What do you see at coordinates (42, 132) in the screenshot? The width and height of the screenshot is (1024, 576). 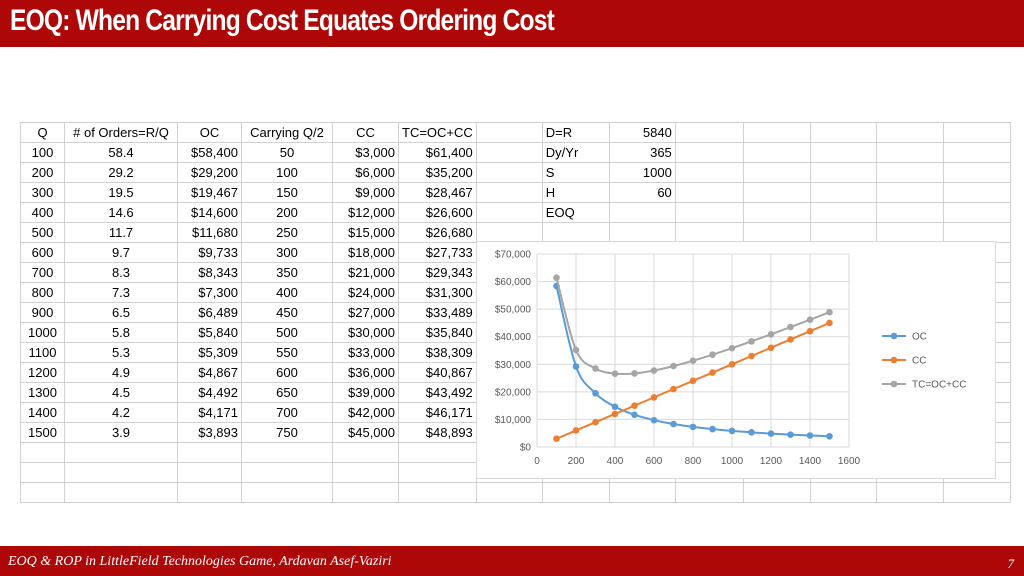 I see `column-header: Q` at bounding box center [42, 132].